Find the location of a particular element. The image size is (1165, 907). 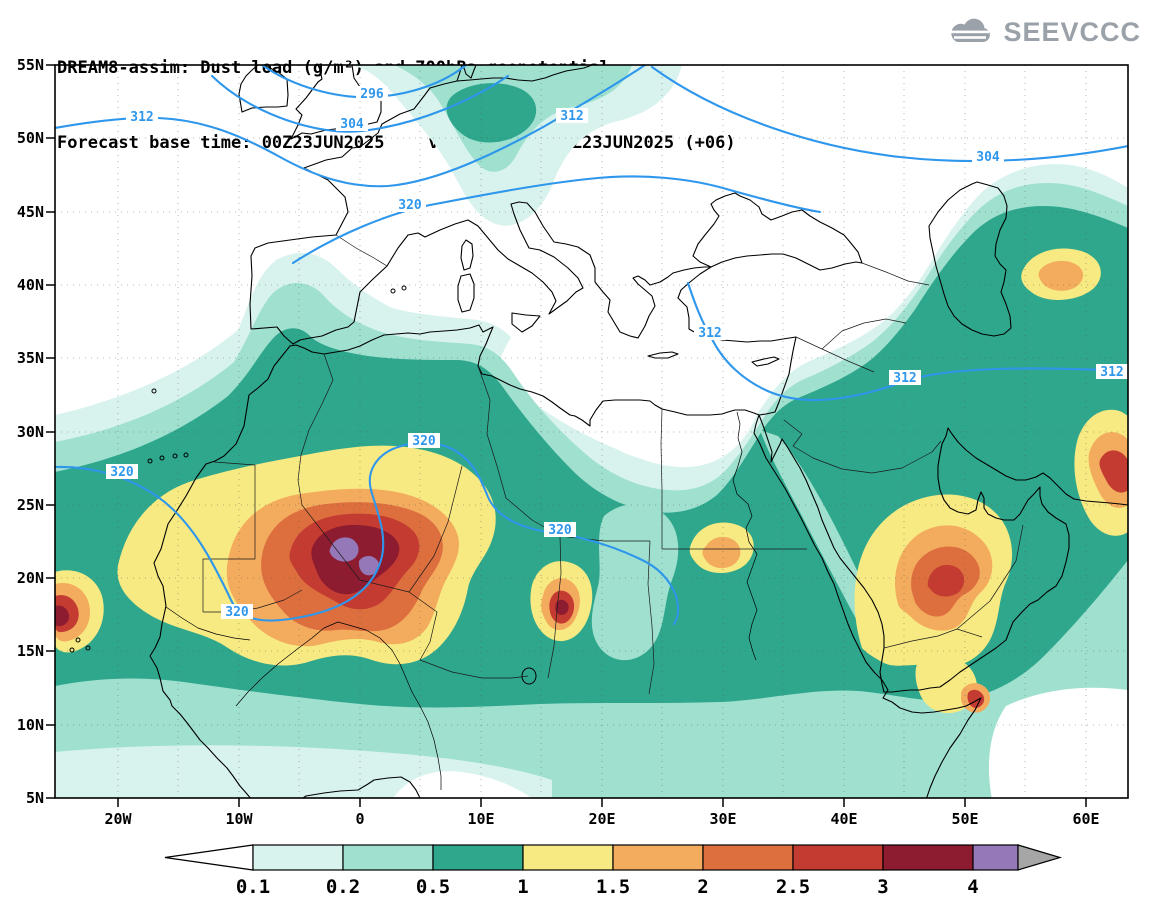

seevccc-logo: SEEVCCC is located at coordinates (1043, 32).